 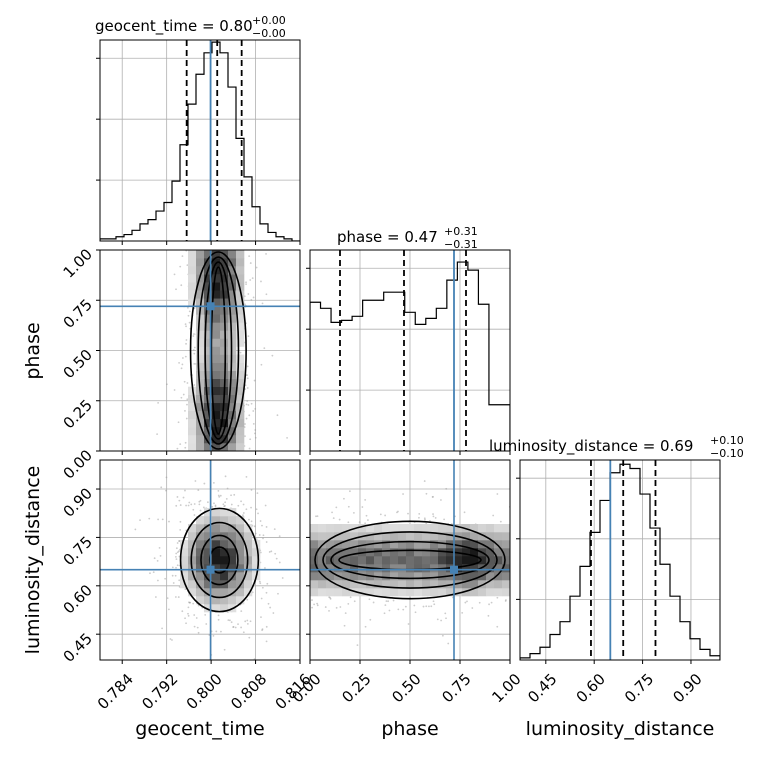 What do you see at coordinates (159, 691) in the screenshot?
I see `xtick-label-geocent_time-1: 0.792` at bounding box center [159, 691].